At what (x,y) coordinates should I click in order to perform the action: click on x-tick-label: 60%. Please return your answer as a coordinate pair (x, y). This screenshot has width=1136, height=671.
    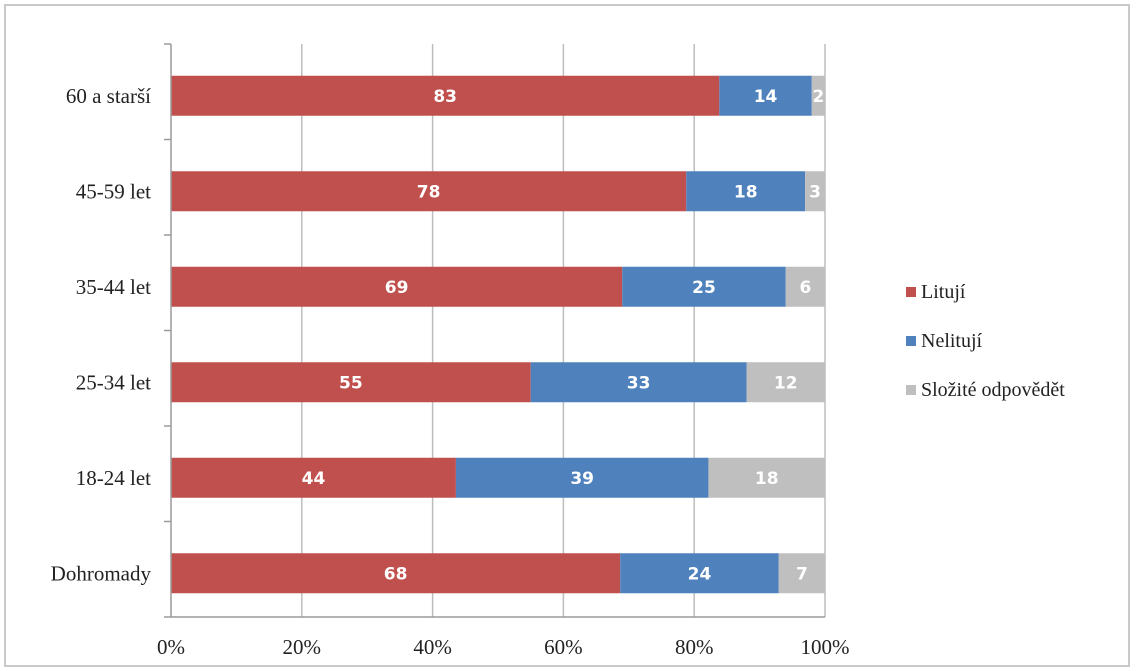
    Looking at the image, I should click on (563, 647).